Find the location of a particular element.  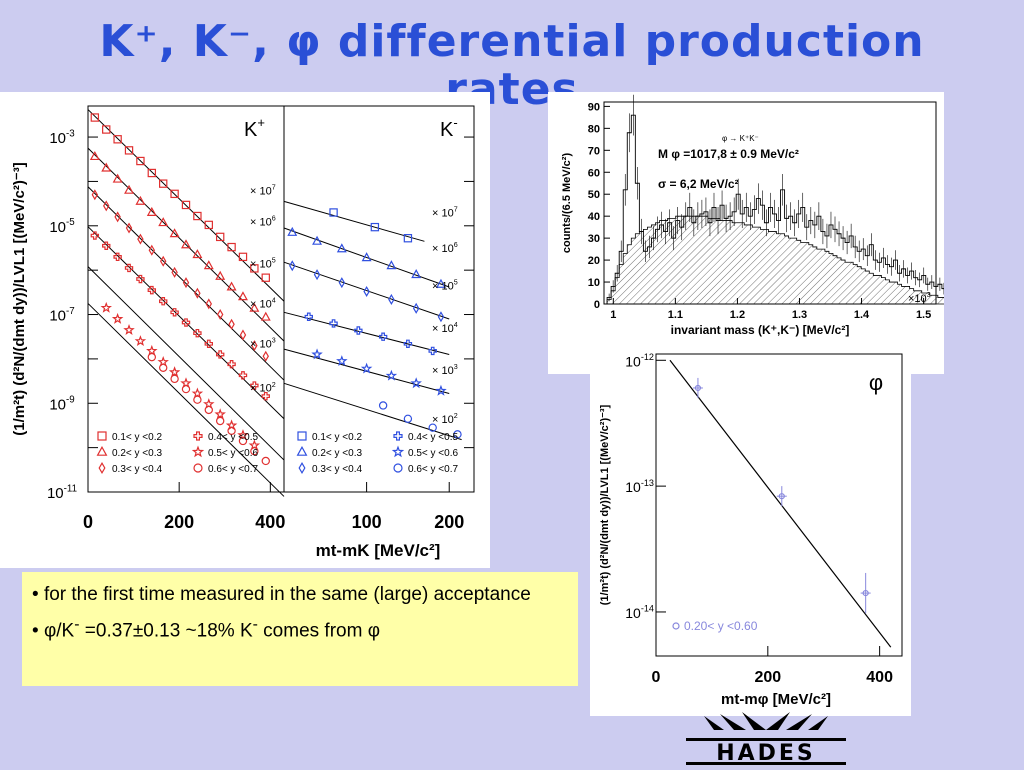

panel-label-phi: φ is located at coordinates (876, 382).